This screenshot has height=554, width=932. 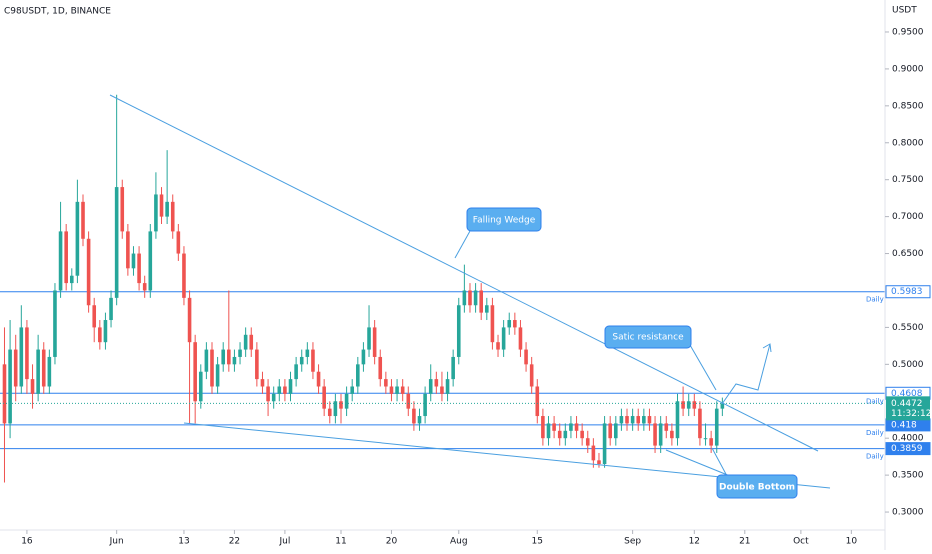 I want to click on y-tick-label: 0.5500, so click(x=908, y=328).